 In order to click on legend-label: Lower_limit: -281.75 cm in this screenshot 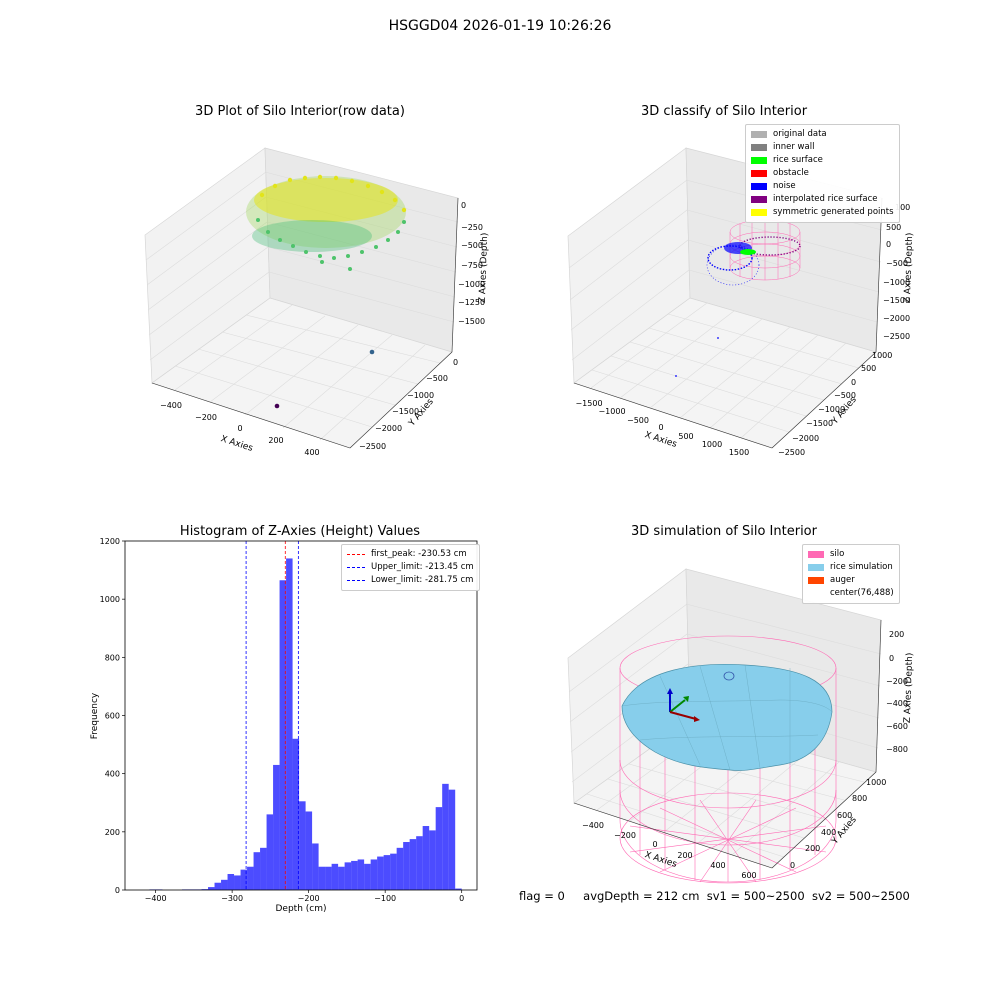, I will do `click(422, 580)`.